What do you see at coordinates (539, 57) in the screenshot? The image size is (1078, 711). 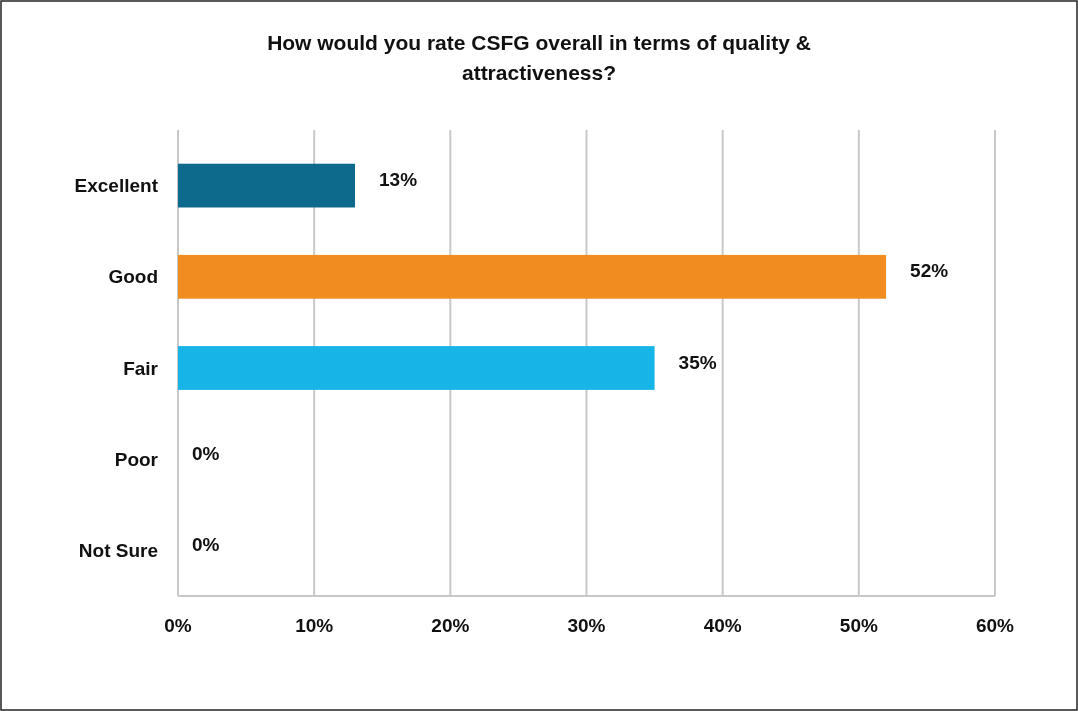 I see `chart-title: How would you rate CSFG overall in terms of quality & attractiveness?` at bounding box center [539, 57].